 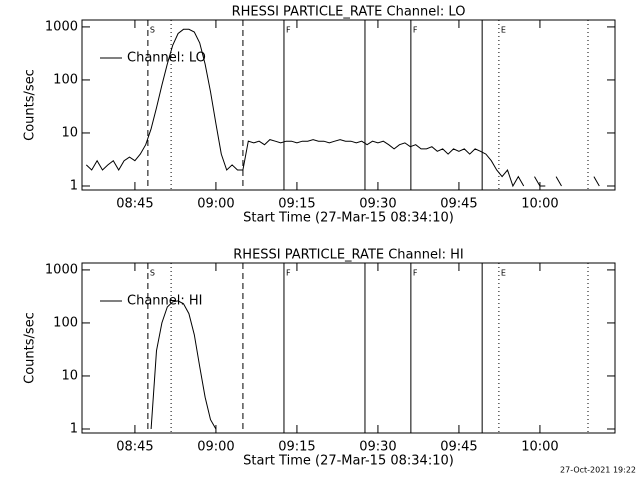 I want to click on plot-area: Channel: HI, so click(x=158, y=362).